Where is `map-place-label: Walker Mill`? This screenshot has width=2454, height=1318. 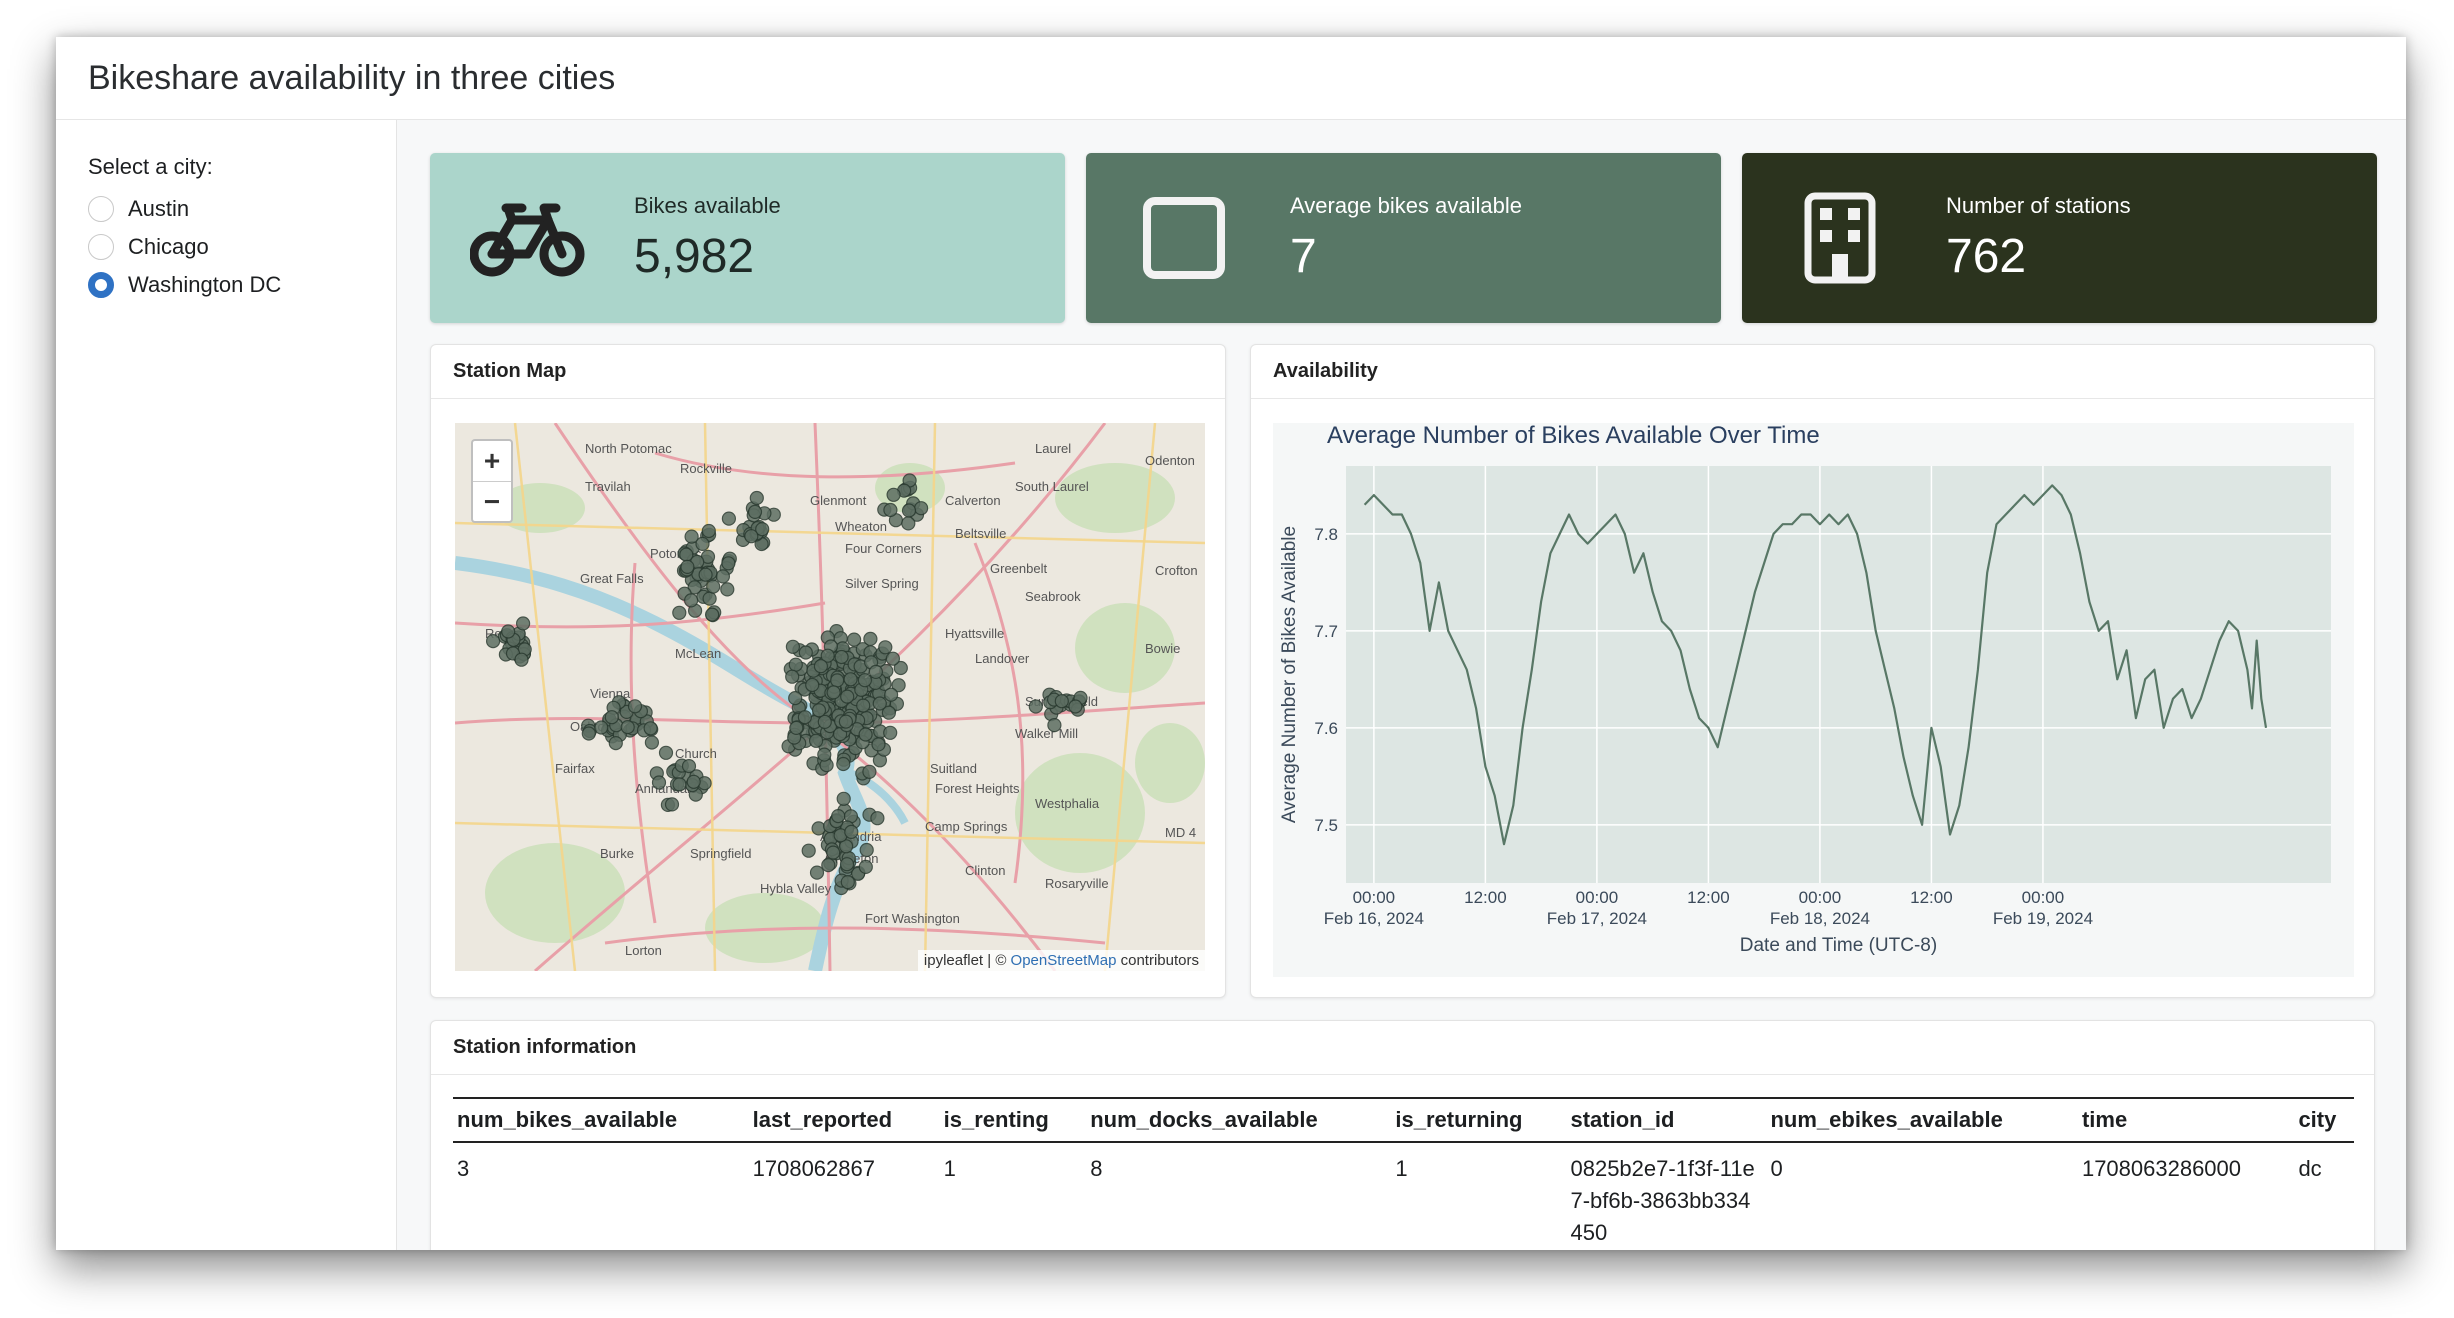 map-place-label: Walker Mill is located at coordinates (1046, 733).